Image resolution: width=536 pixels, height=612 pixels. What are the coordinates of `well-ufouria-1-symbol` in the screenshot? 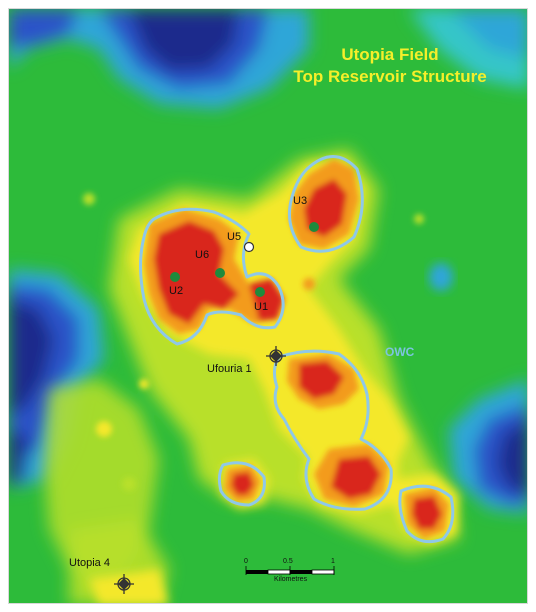 It's located at (276, 356).